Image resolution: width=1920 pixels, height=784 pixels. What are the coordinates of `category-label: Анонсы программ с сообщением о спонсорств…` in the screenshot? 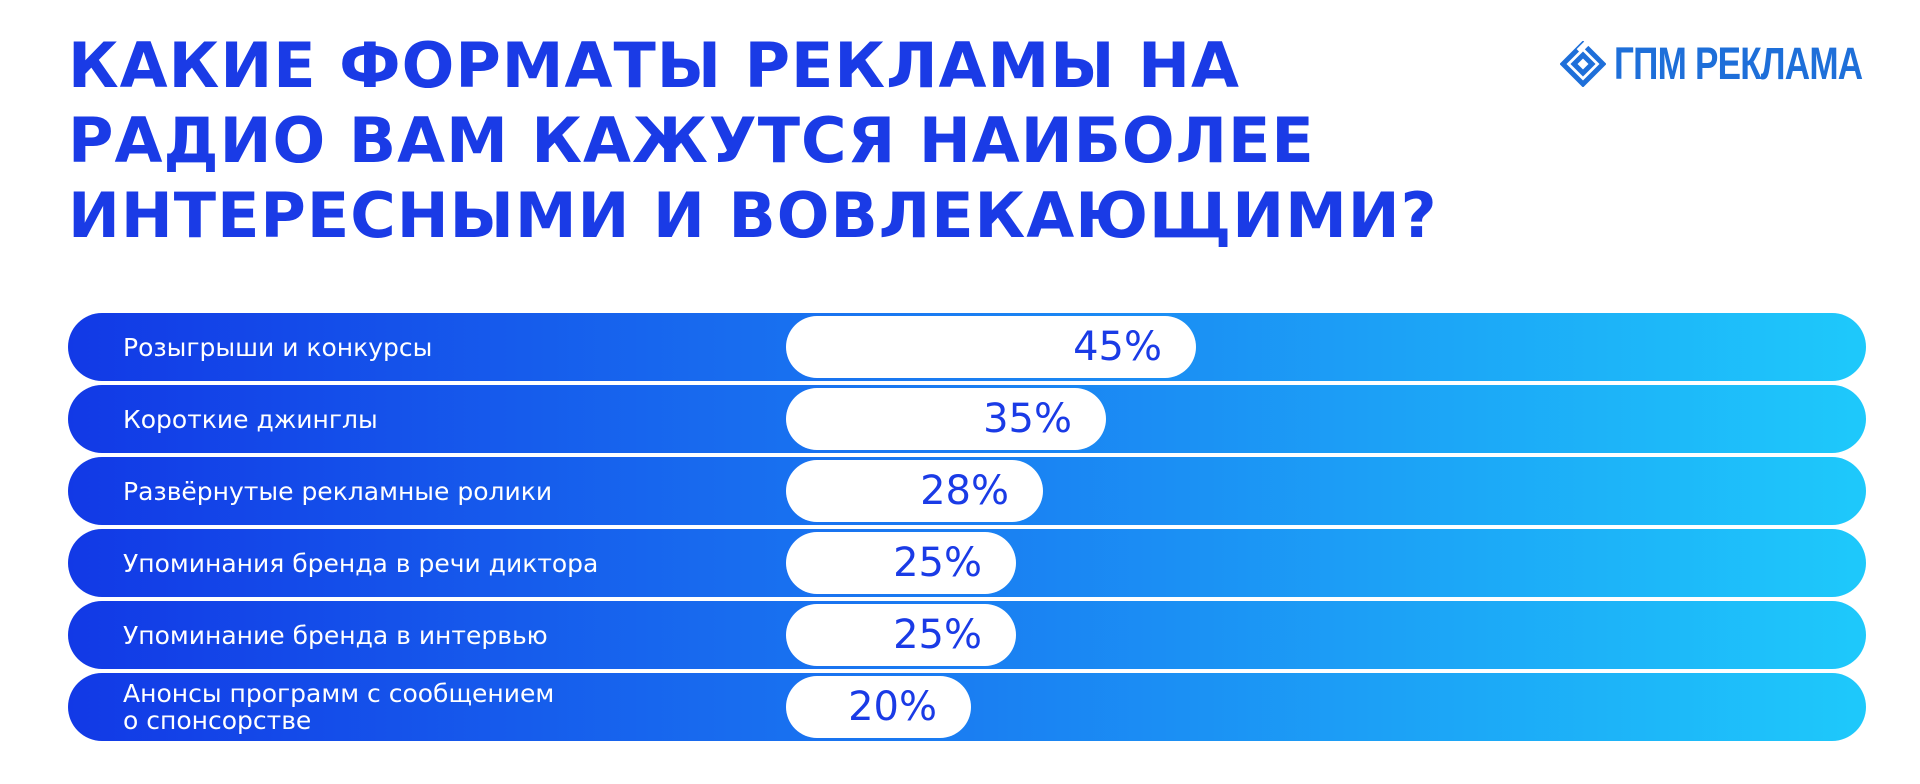 It's located at (339, 707).